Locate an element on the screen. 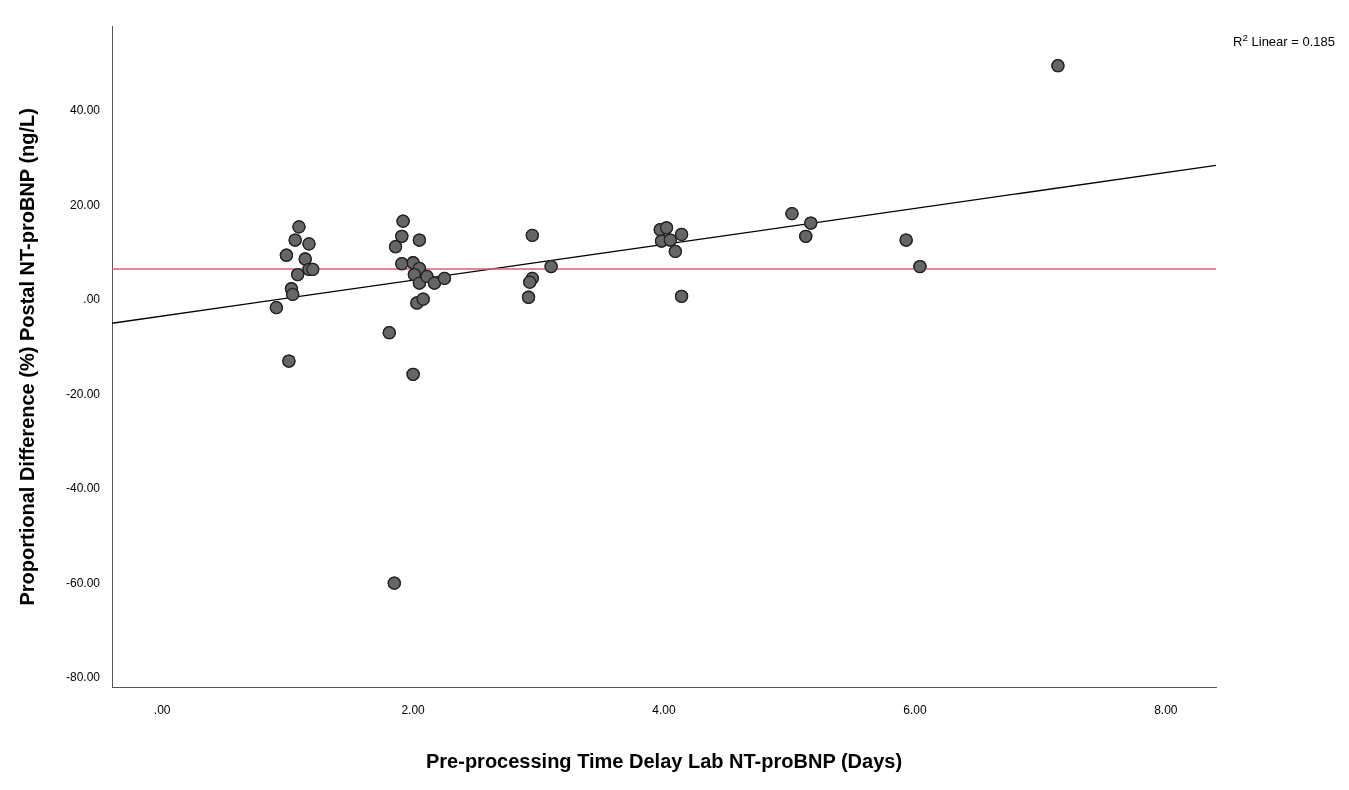 The height and width of the screenshot is (790, 1349). y-tick-label: 20.00 is located at coordinates (85, 204).